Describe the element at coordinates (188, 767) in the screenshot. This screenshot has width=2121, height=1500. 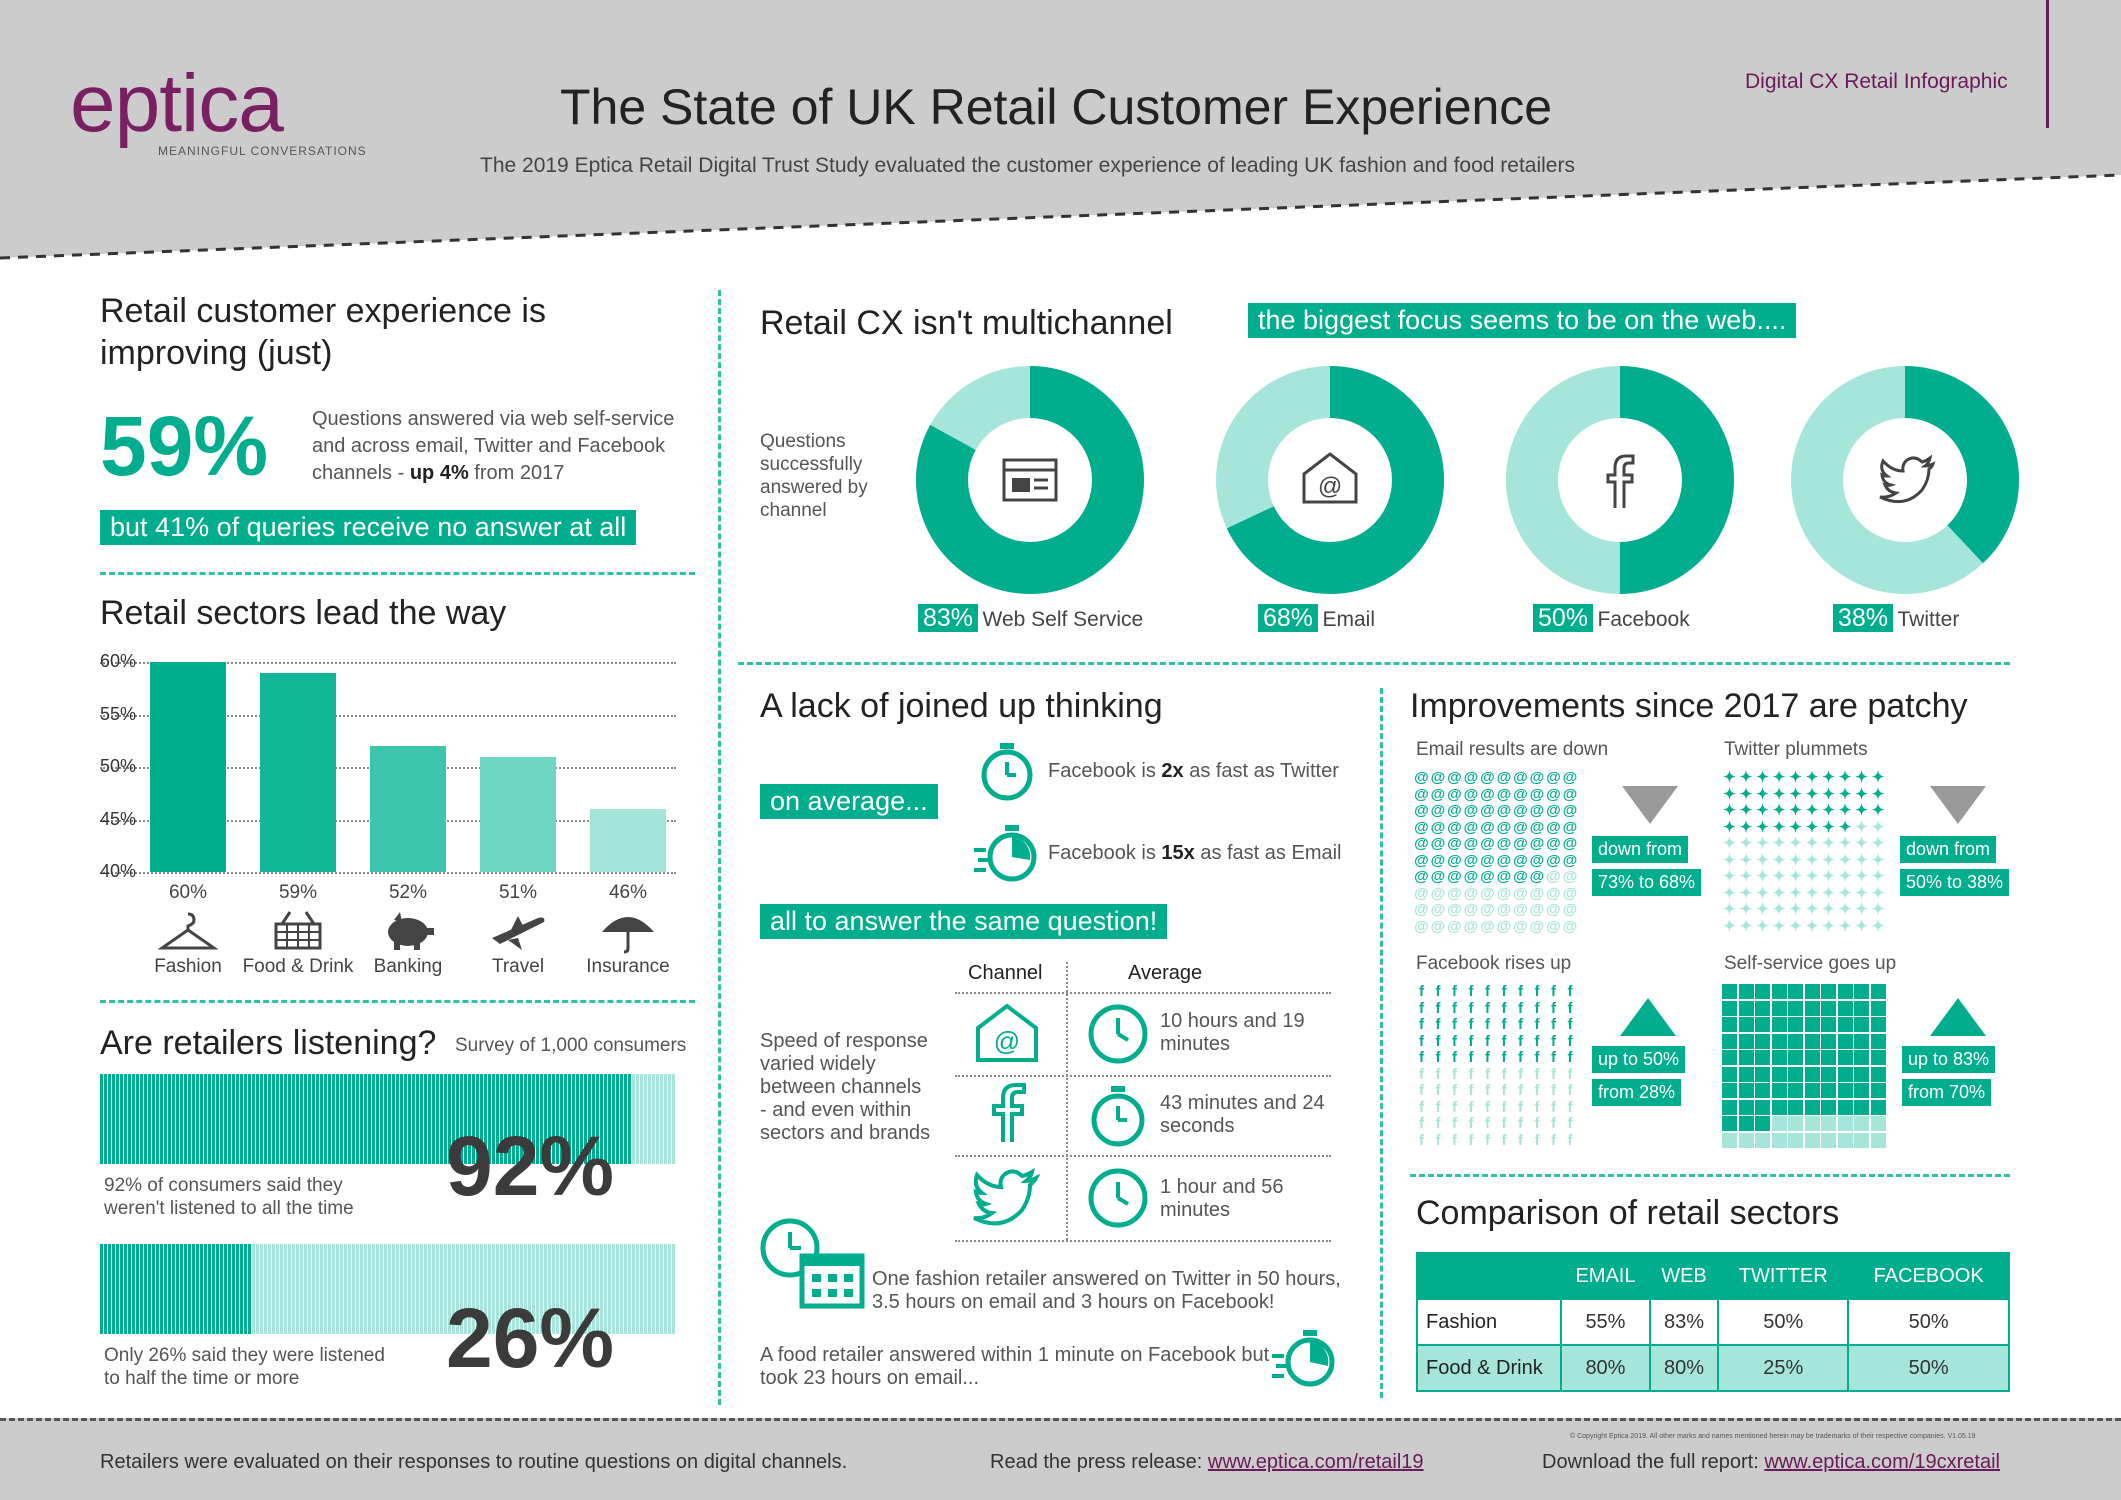
I see `bar-fashion` at that location.